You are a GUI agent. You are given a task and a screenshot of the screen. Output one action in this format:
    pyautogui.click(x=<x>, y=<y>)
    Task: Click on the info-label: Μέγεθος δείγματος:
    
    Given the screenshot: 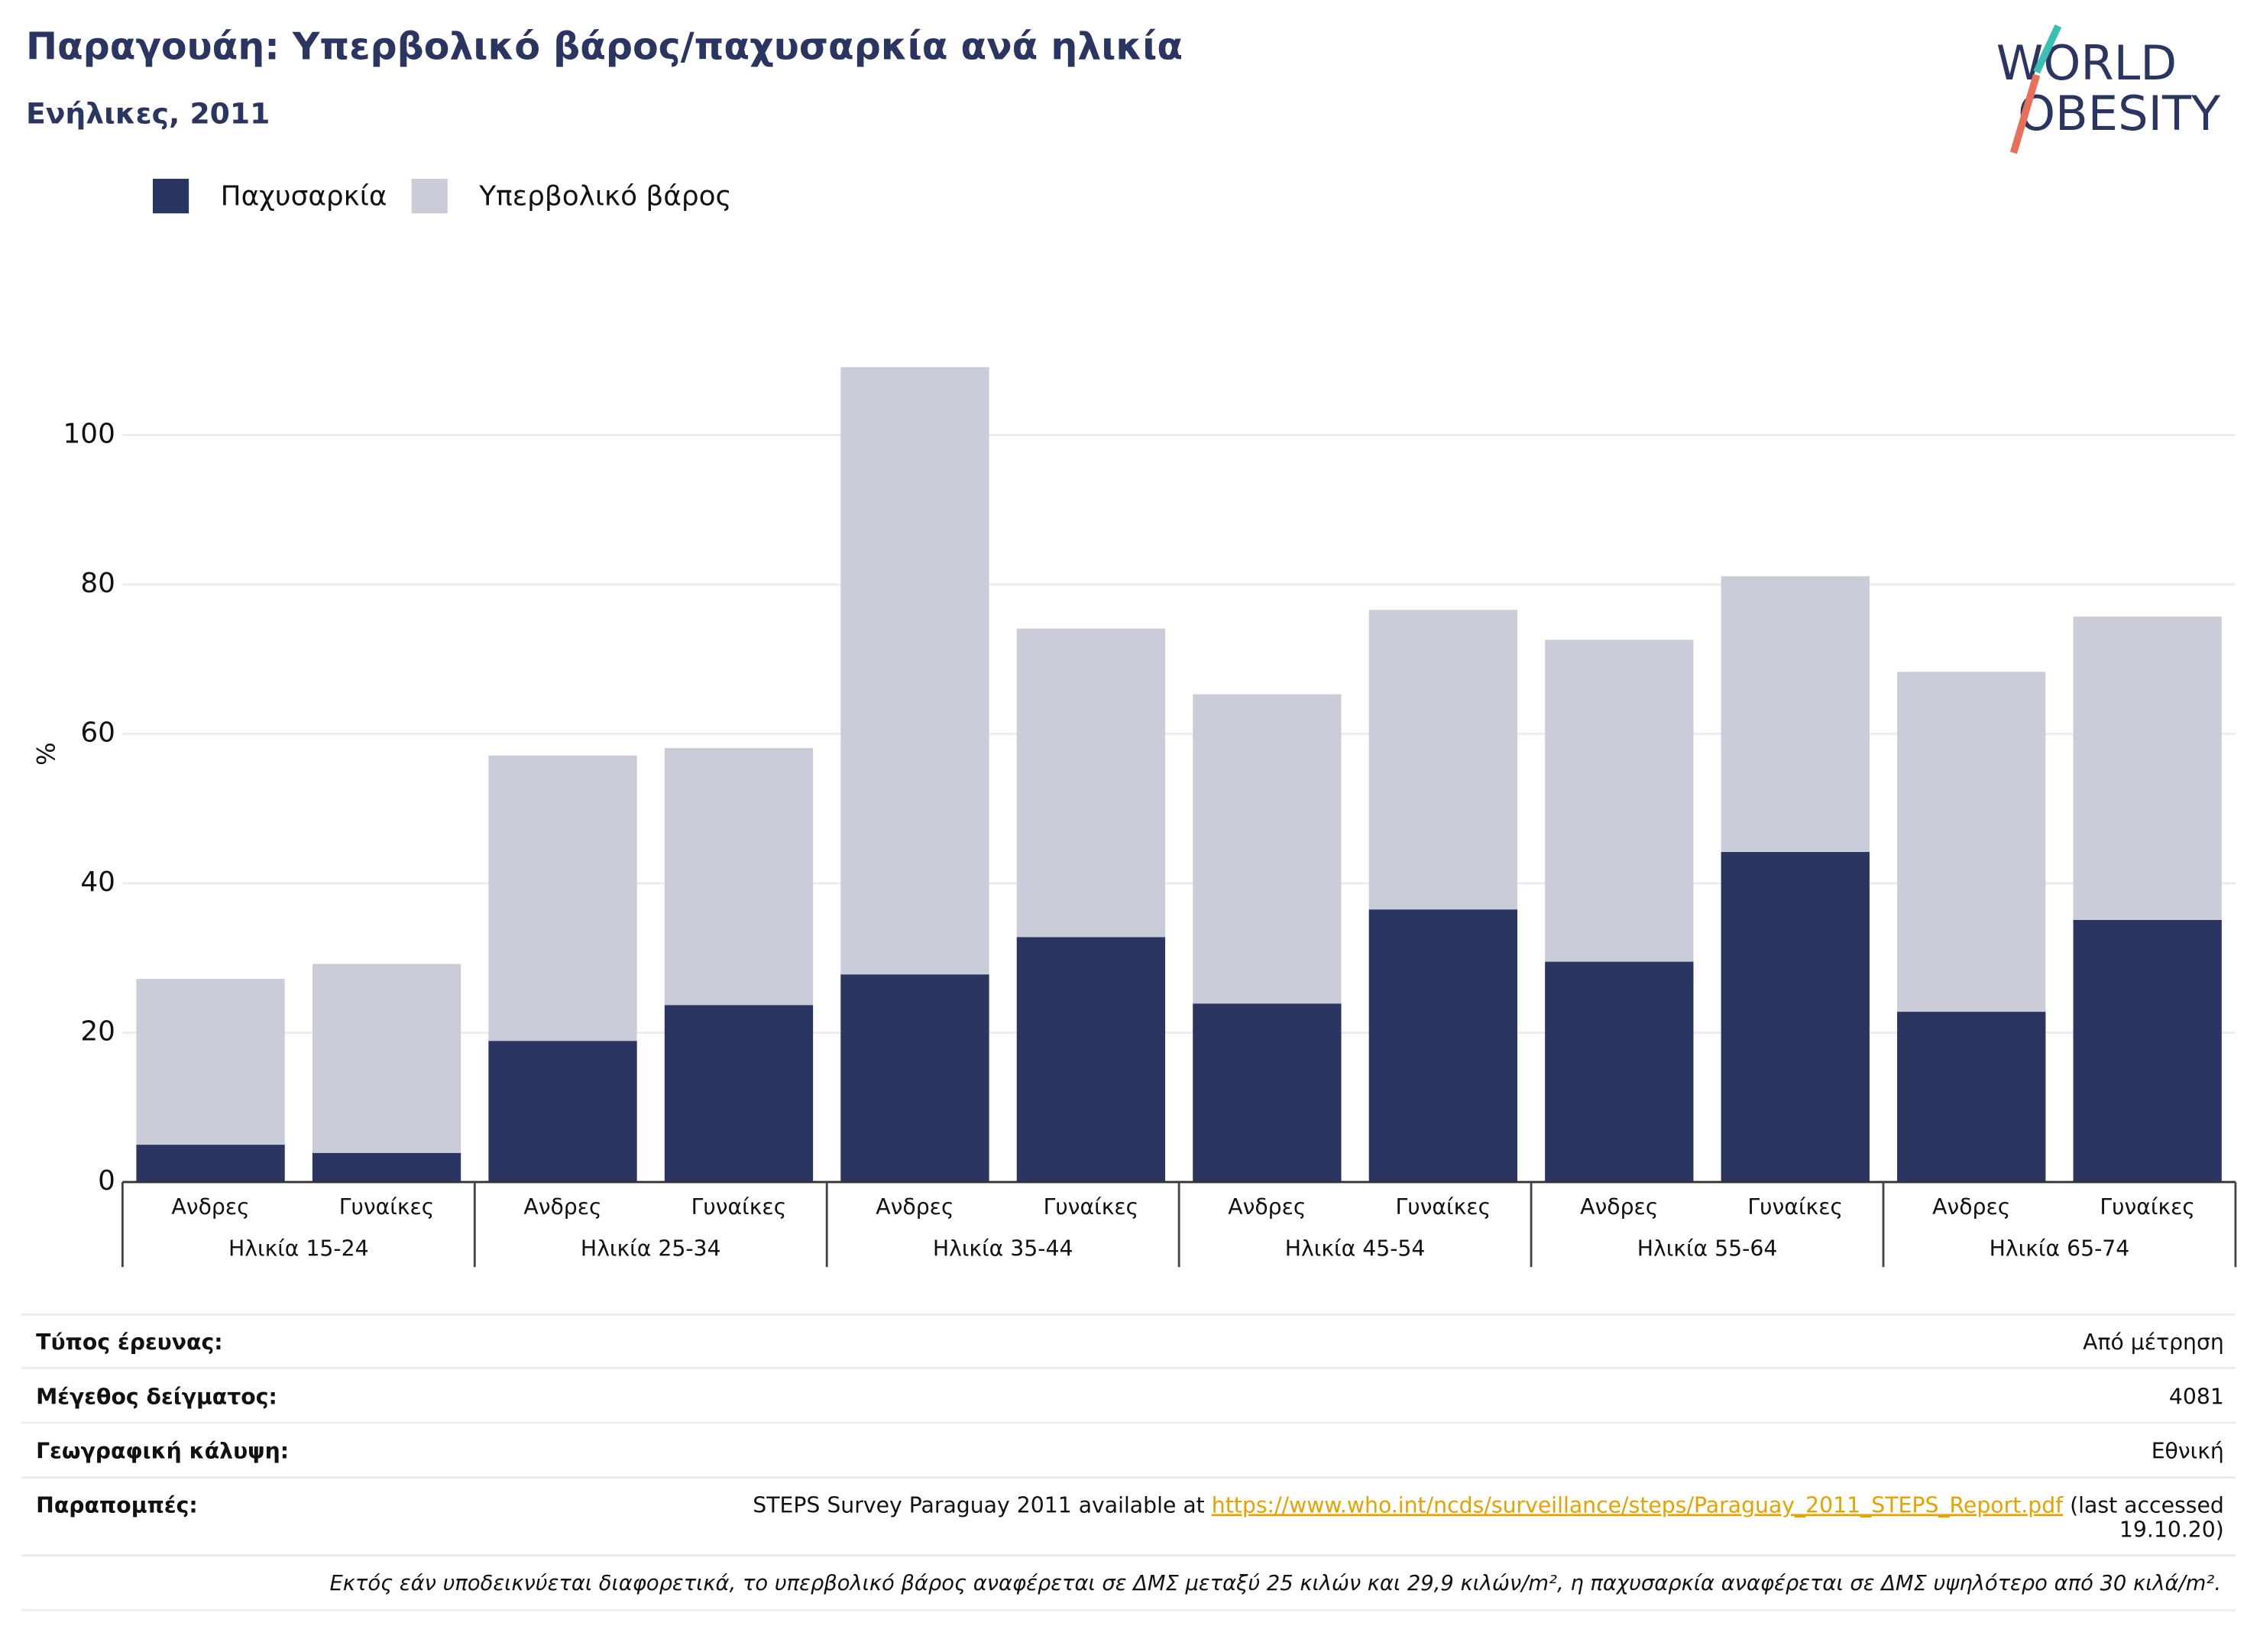 What is the action you would take?
    pyautogui.click(x=156, y=1396)
    